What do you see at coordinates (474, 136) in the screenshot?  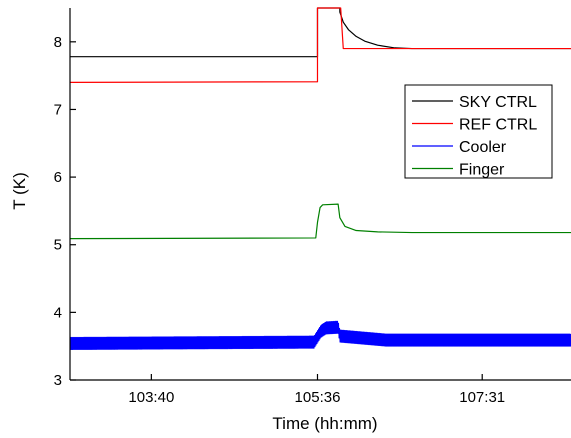 I see `legend-items: SKY CTRL REF CTRL Cooler Finger` at bounding box center [474, 136].